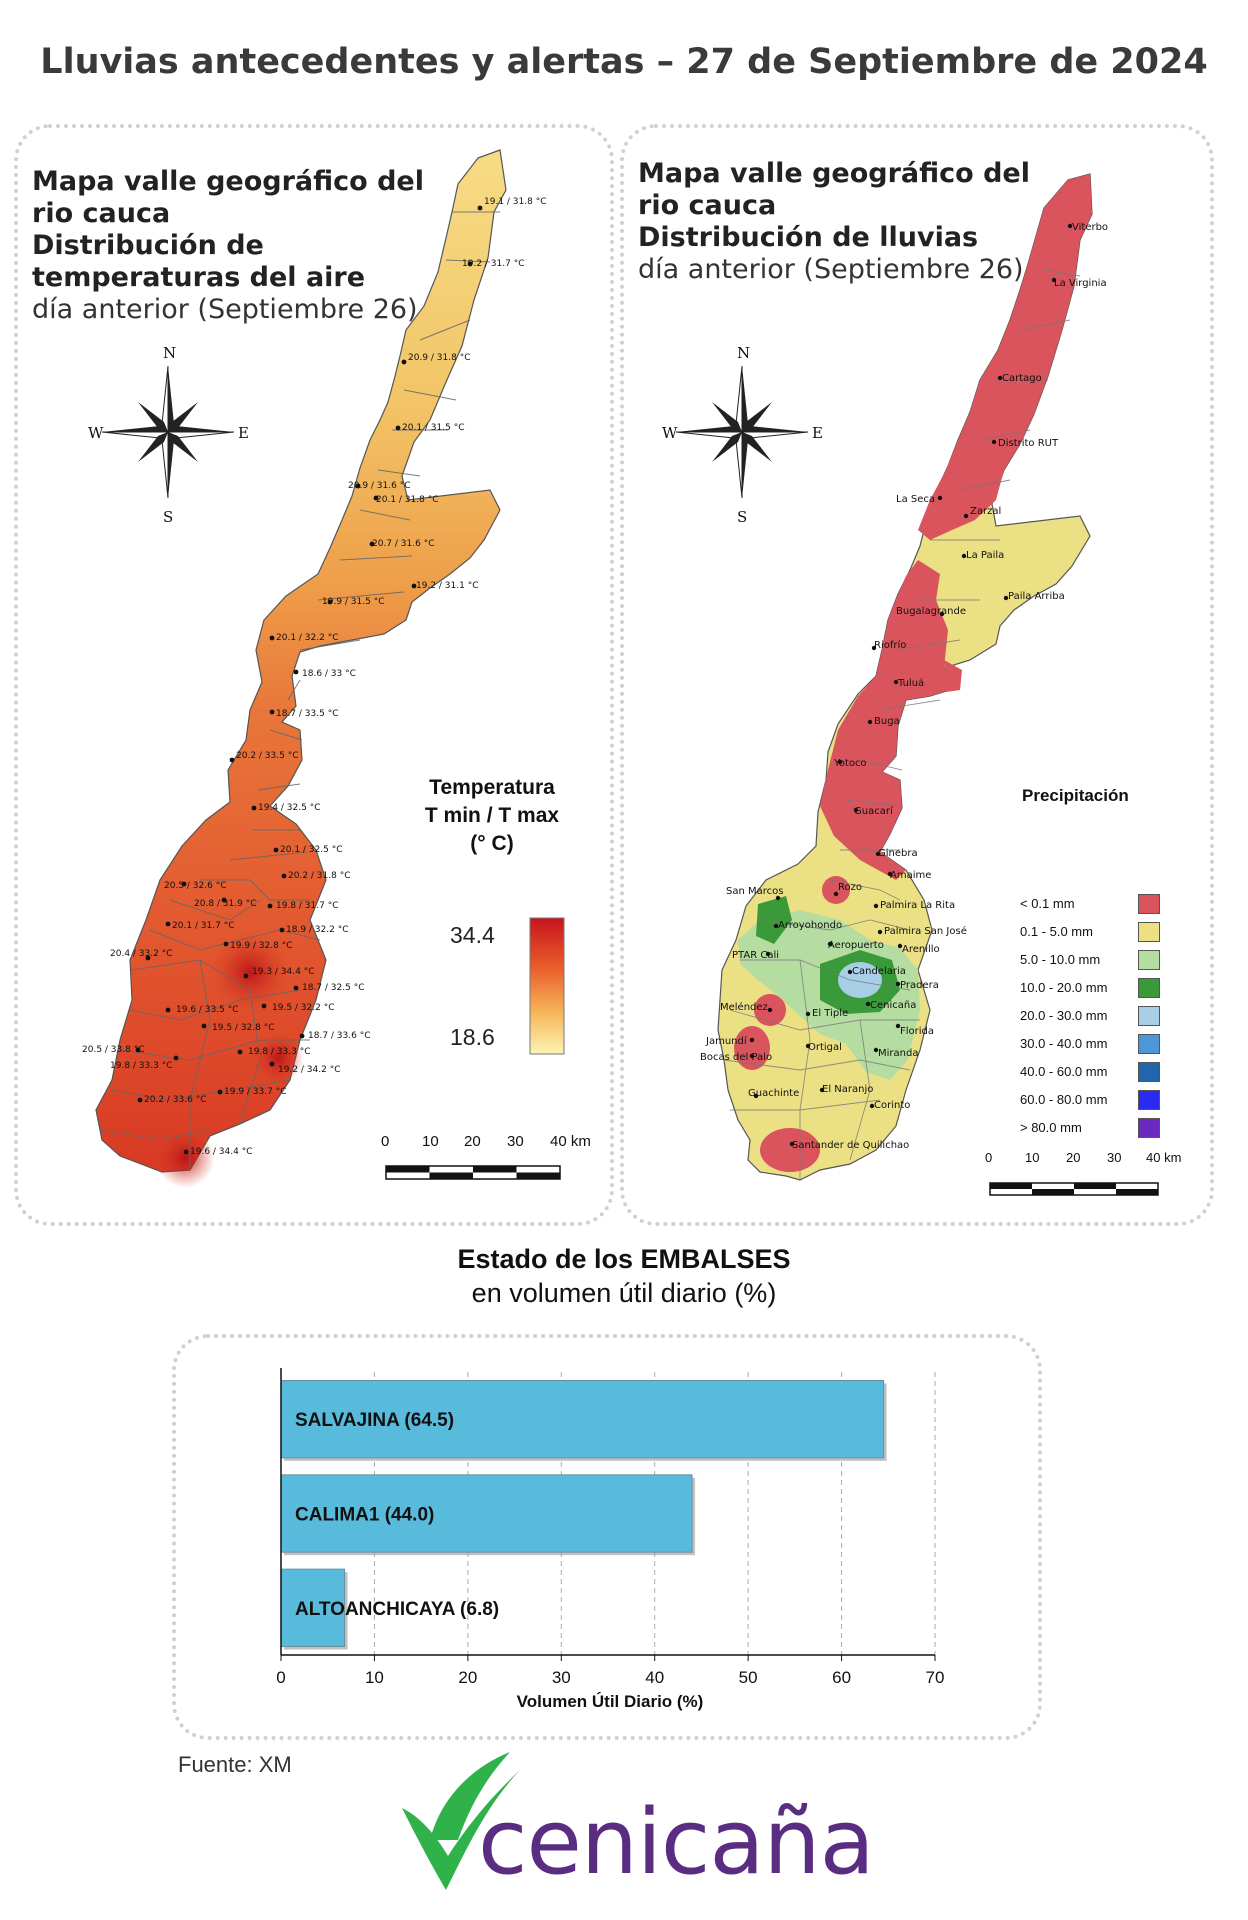  I want to click on precipitation-legend-title: Precipitación, so click(1075, 795).